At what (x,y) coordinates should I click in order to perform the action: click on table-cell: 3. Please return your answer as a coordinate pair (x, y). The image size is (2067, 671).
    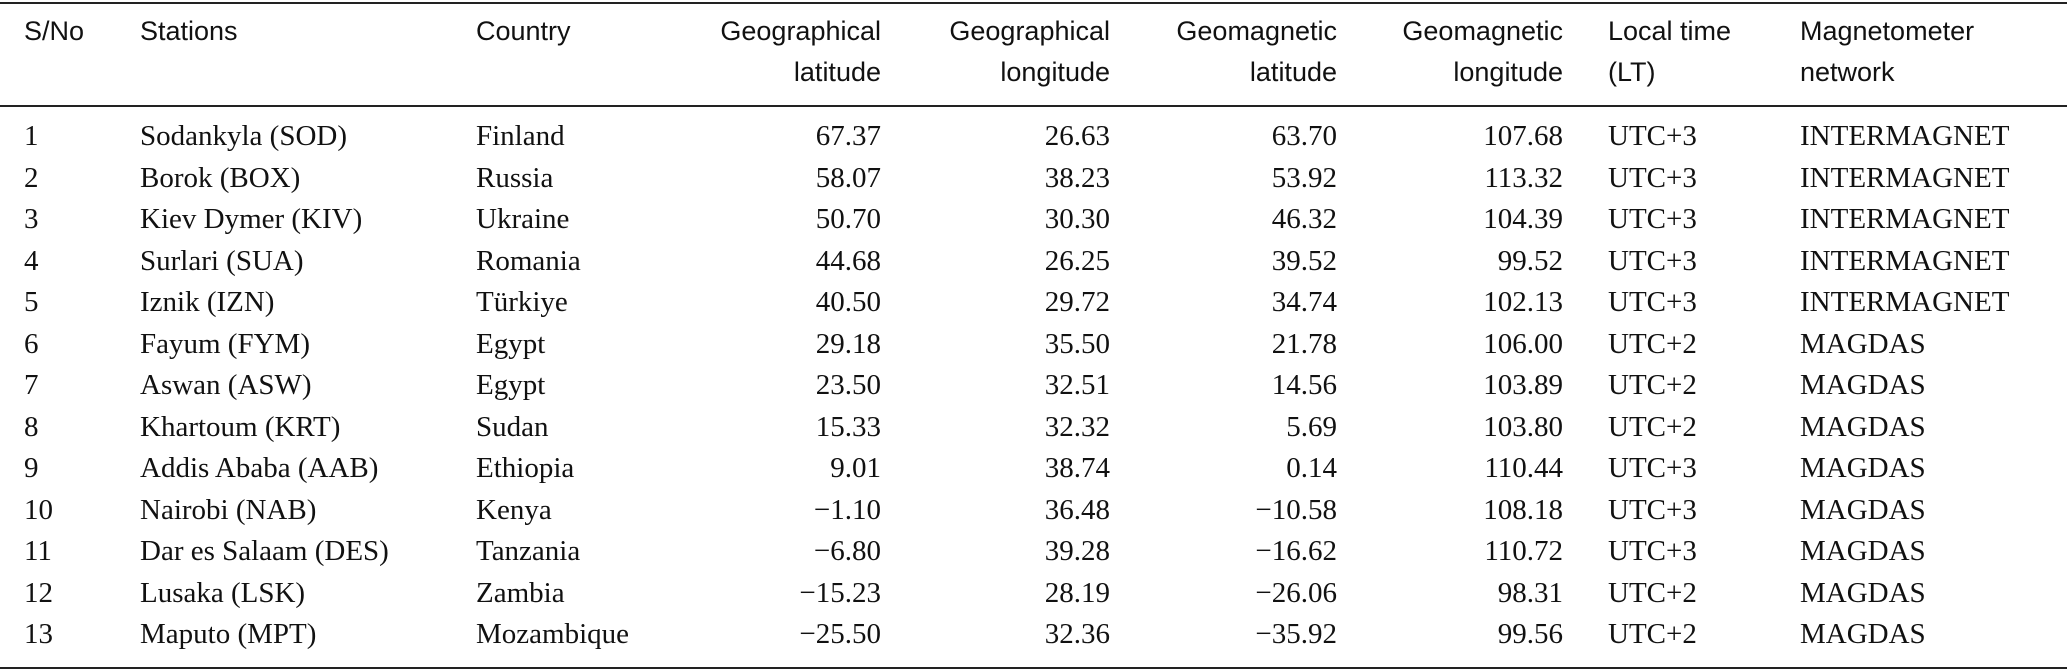
    Looking at the image, I should click on (31, 219).